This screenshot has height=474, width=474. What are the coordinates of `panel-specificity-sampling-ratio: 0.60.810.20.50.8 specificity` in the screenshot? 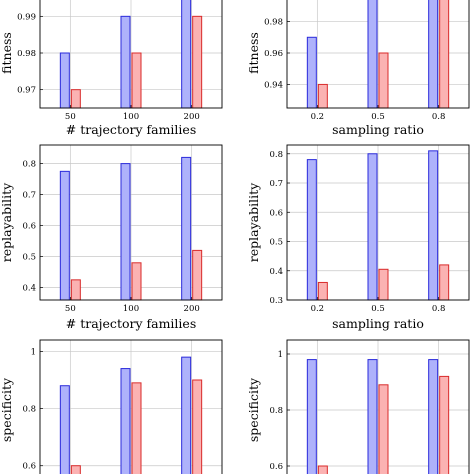 It's located at (358, 406).